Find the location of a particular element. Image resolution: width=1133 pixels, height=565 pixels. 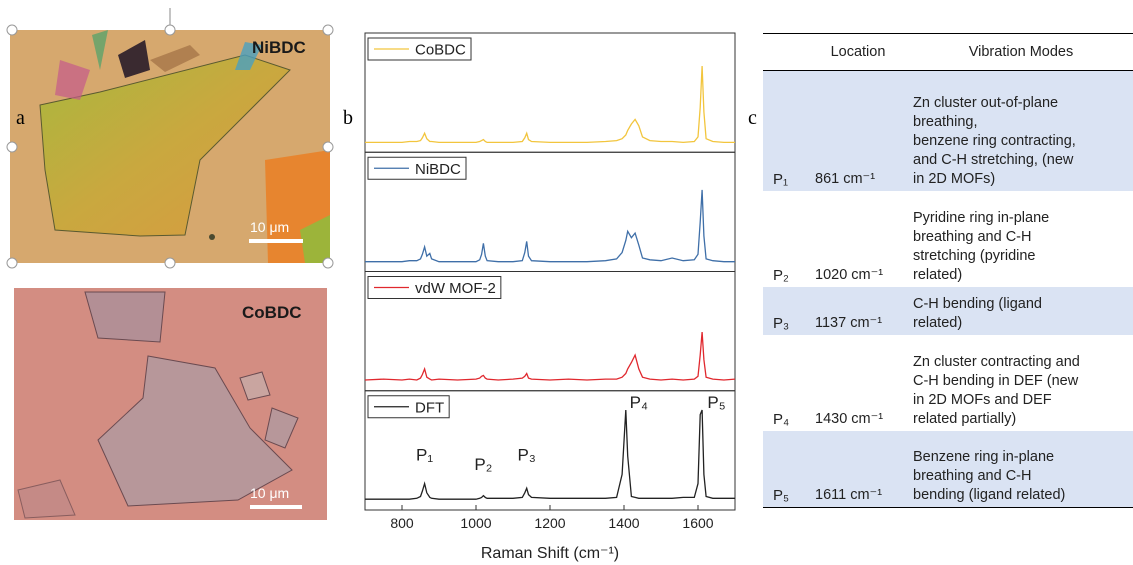

peak-label: P₃ is located at coordinates (527, 455).